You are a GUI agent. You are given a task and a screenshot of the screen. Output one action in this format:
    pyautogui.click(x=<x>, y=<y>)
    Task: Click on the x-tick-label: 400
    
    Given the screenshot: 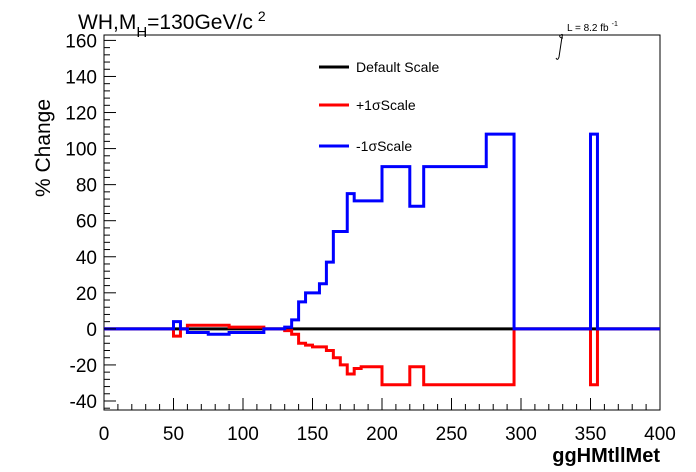 What is the action you would take?
    pyautogui.click(x=660, y=434)
    